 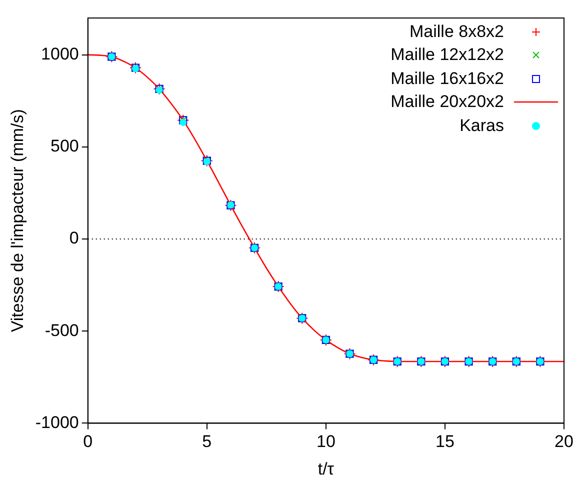 What do you see at coordinates (61, 330) in the screenshot?
I see `y-tick-label: -500` at bounding box center [61, 330].